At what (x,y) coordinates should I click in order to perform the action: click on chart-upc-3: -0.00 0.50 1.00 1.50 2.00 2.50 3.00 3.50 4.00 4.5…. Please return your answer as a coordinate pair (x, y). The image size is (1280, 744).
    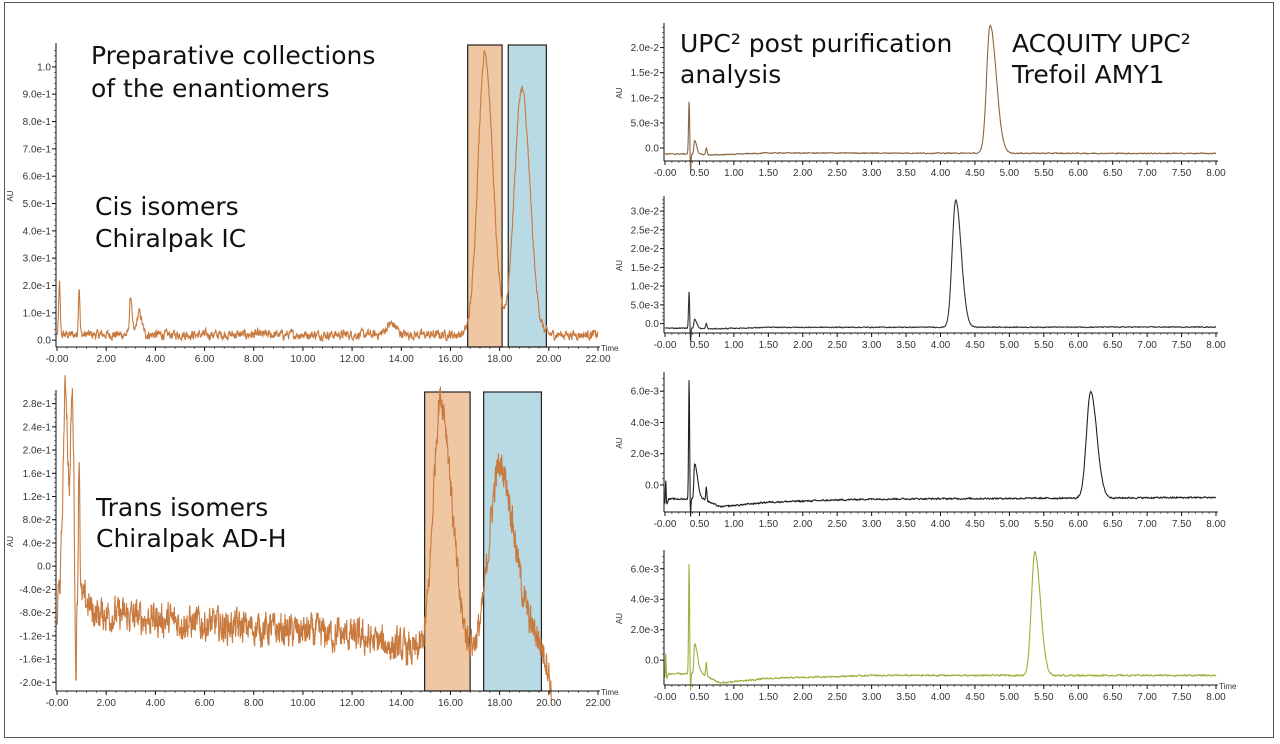
    Looking at the image, I should click on (920, 451).